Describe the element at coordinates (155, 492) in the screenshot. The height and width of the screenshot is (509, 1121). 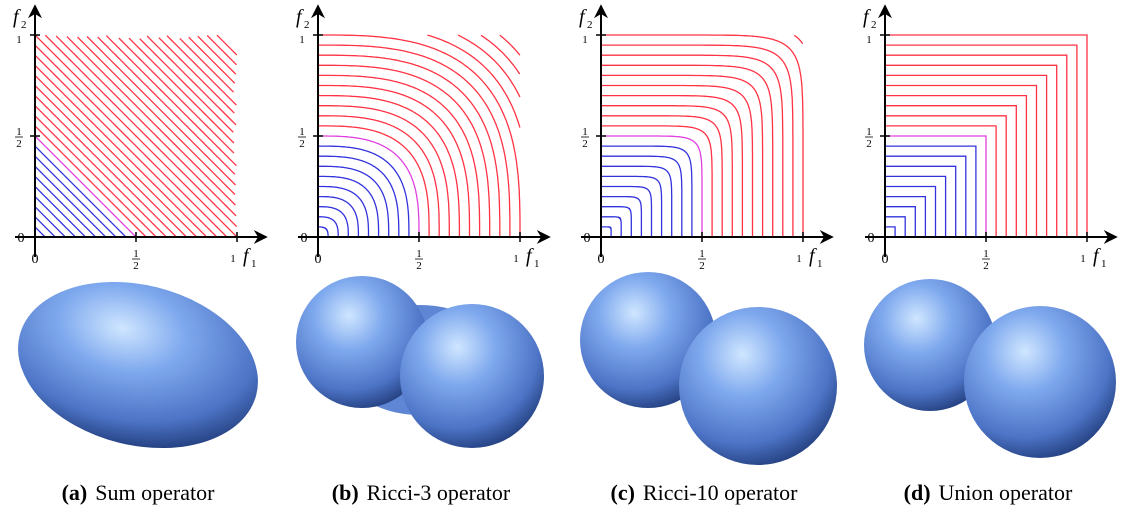
I see `caption-text: Sum operator` at that location.